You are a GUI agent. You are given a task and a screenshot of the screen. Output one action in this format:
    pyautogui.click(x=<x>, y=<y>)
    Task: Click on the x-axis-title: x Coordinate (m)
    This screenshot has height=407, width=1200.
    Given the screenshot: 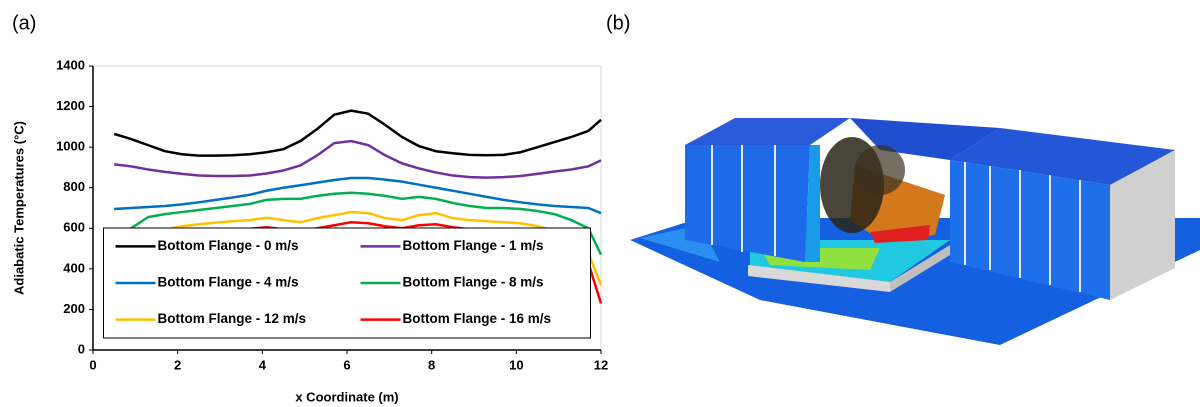 What is the action you would take?
    pyautogui.click(x=346, y=396)
    